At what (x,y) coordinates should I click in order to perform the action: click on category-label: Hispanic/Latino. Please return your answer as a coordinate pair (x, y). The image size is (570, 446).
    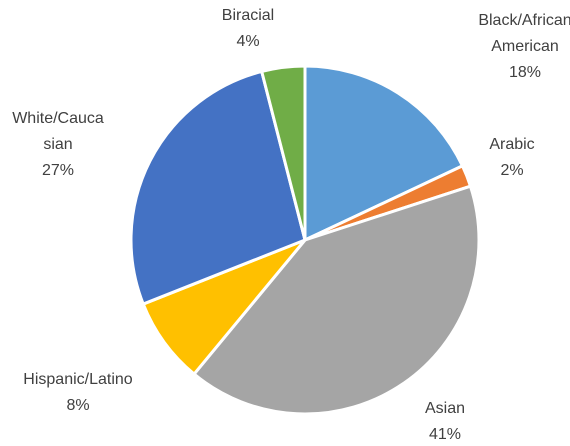
    Looking at the image, I should click on (78, 379).